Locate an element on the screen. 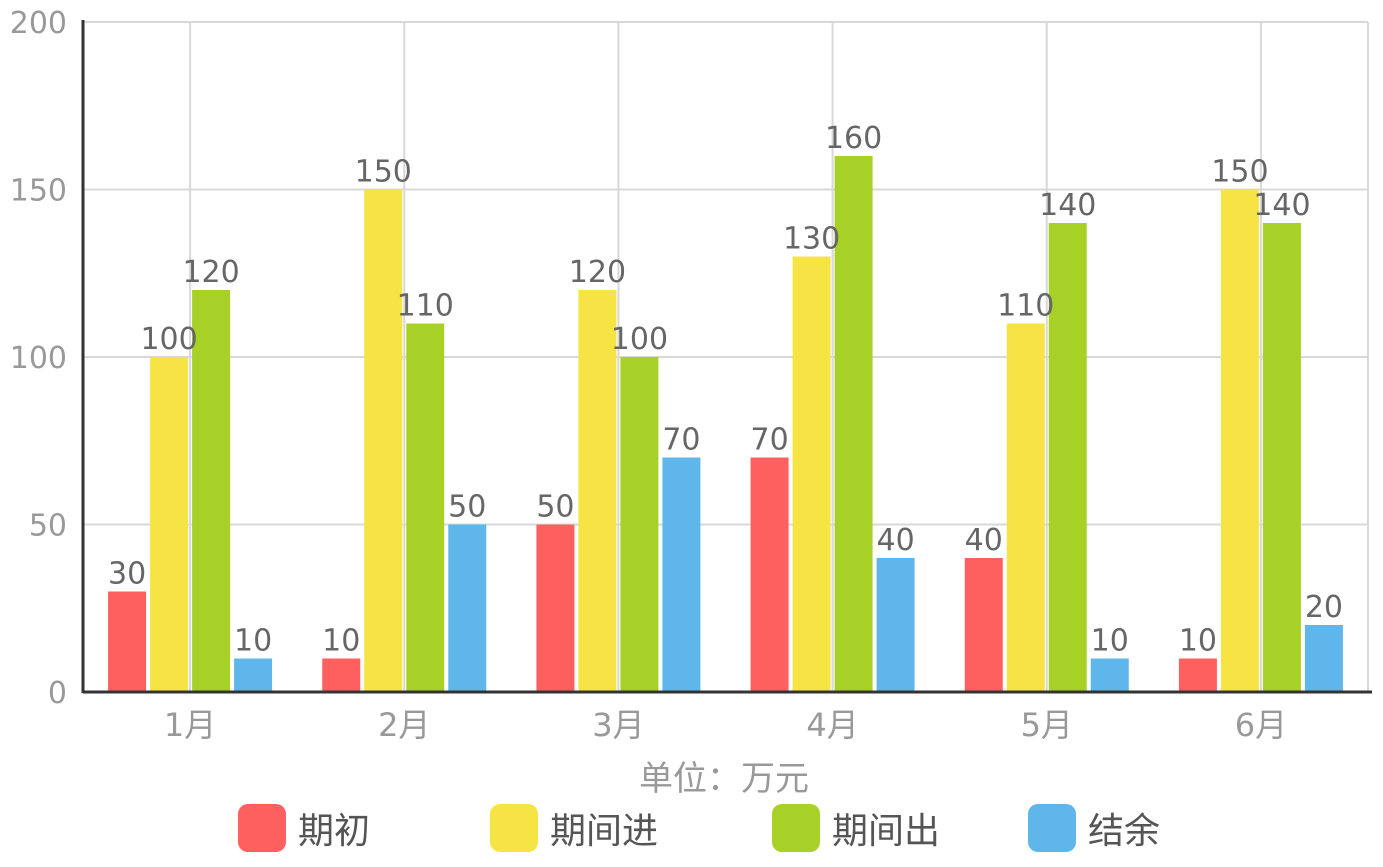 The image size is (1383, 867). legend-swatch-inflow is located at coordinates (514, 828).